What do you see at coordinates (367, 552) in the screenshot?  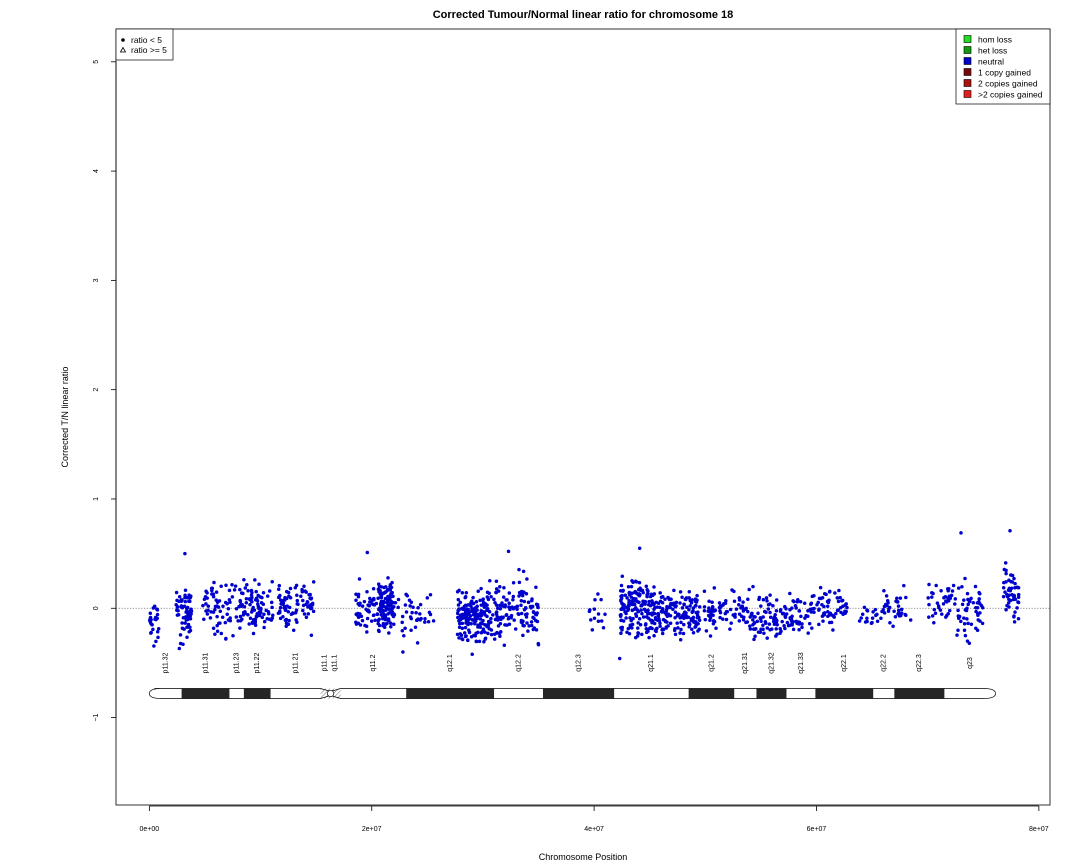 I see `data-point-outlier` at bounding box center [367, 552].